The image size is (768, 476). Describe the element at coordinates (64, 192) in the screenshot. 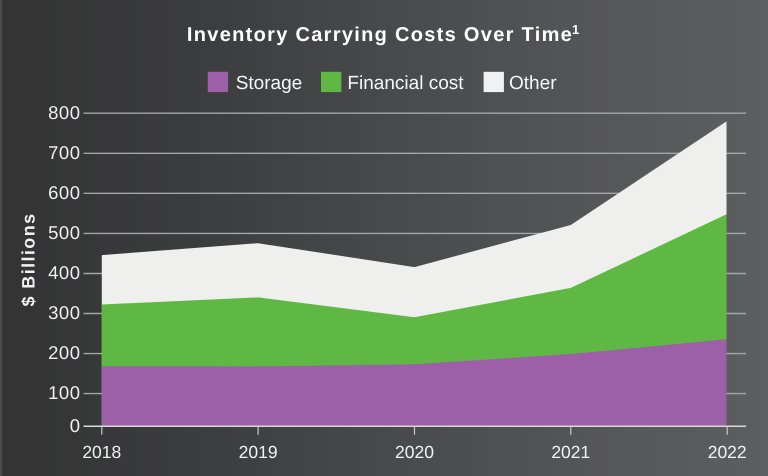

I see `svg-text: 600` at that location.